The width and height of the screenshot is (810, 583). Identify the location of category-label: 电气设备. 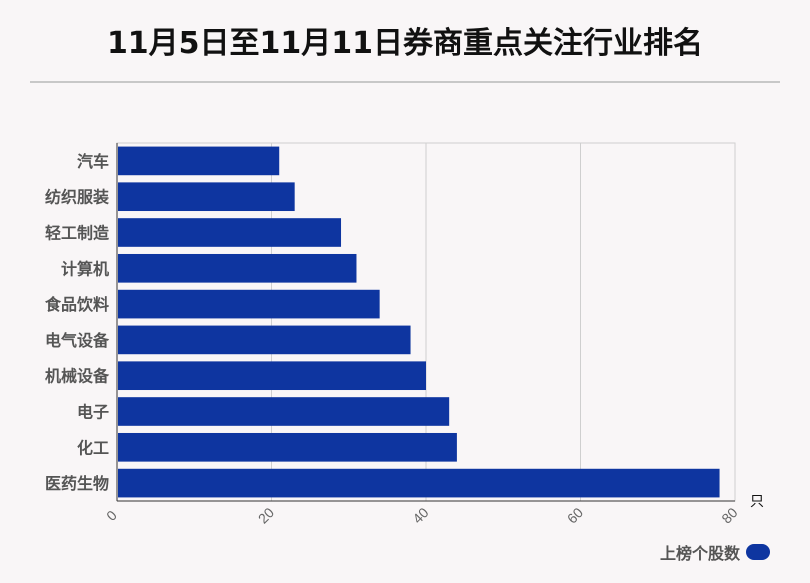
(77, 340).